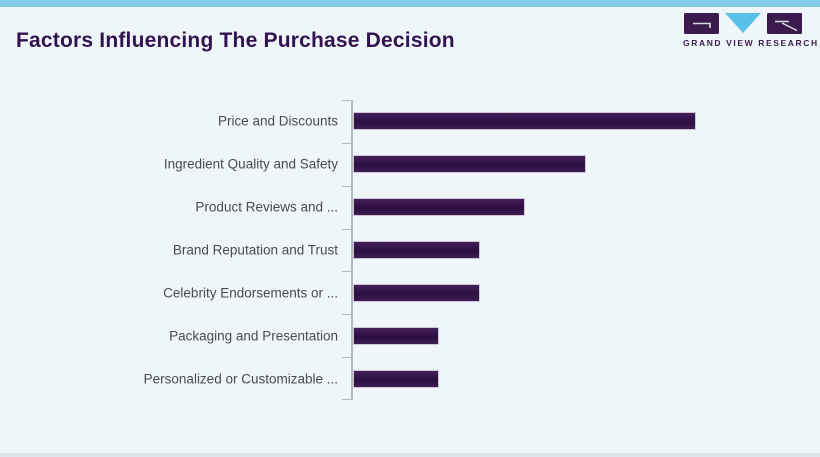 This screenshot has width=820, height=457. Describe the element at coordinates (250, 164) in the screenshot. I see `category-label: Ingredient Quality and Safety` at that location.